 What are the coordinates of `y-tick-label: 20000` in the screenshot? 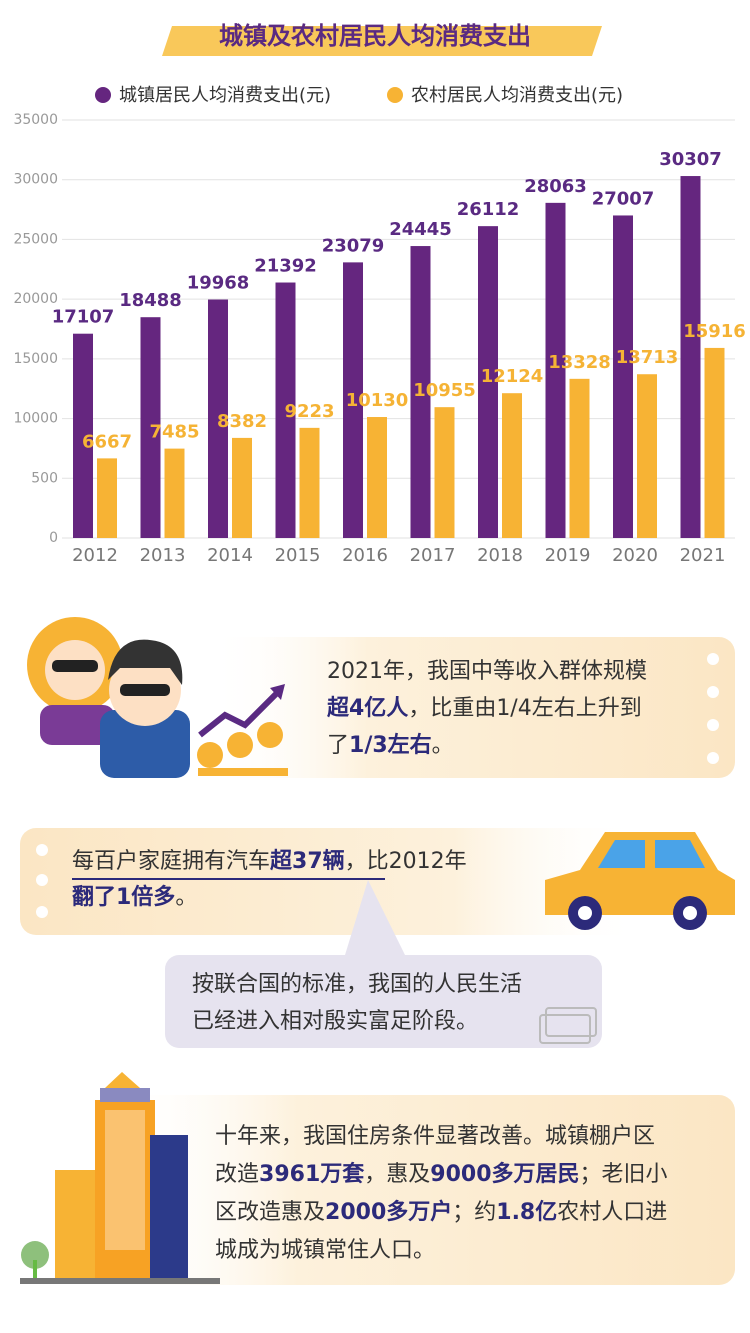 It's located at (35, 299).